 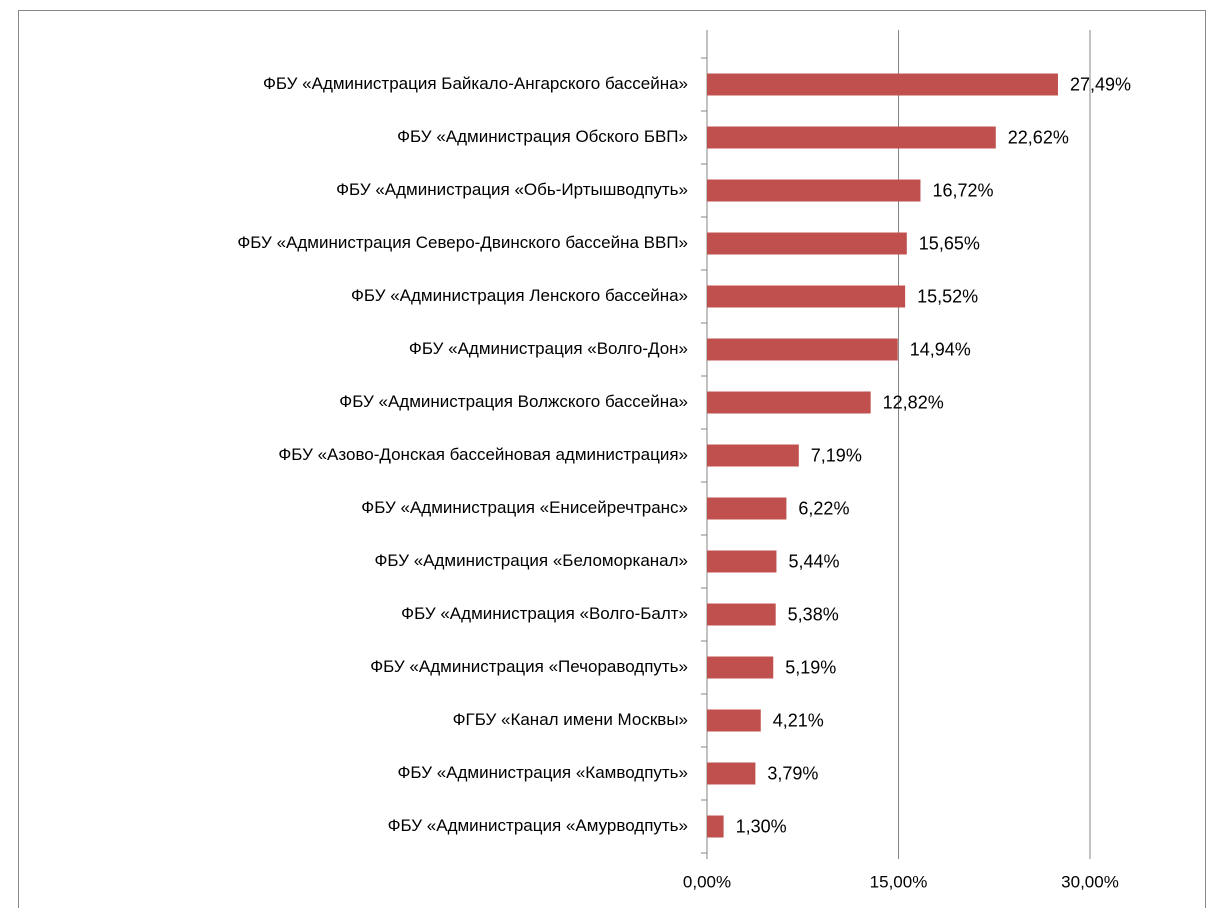 What do you see at coordinates (538, 825) in the screenshot?
I see `y-tick-label: ФБУ «Администрация «Амурводпуть»` at bounding box center [538, 825].